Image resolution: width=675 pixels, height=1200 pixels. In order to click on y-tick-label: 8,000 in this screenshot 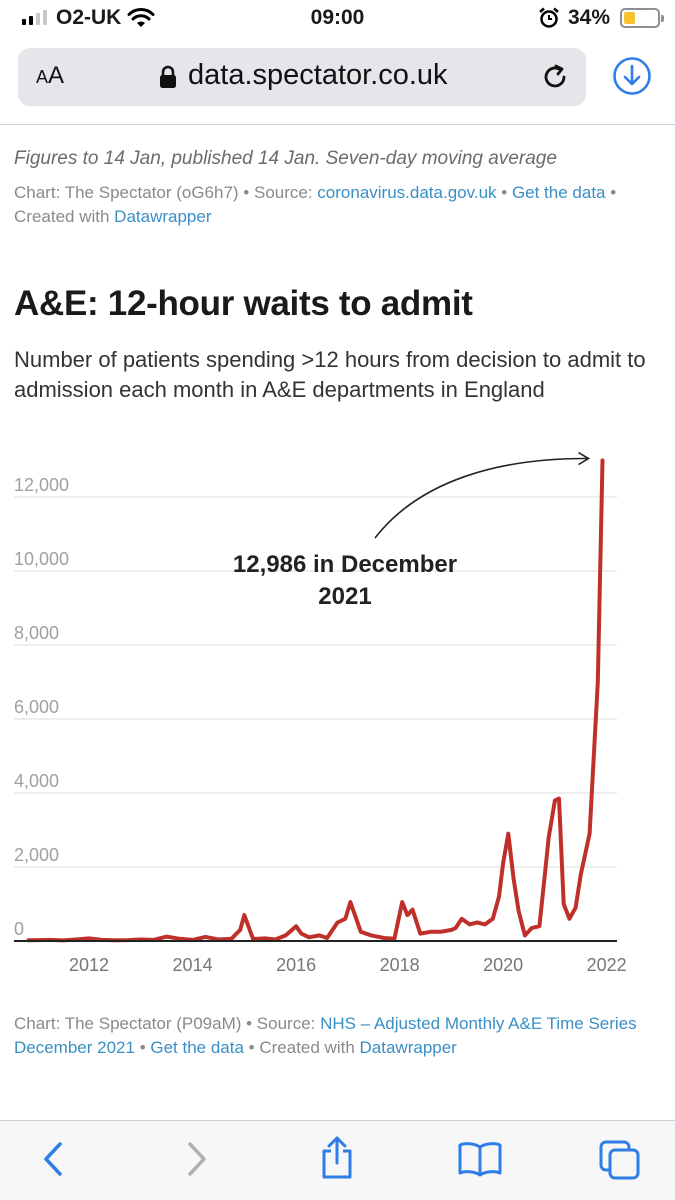, I will do `click(36, 633)`.